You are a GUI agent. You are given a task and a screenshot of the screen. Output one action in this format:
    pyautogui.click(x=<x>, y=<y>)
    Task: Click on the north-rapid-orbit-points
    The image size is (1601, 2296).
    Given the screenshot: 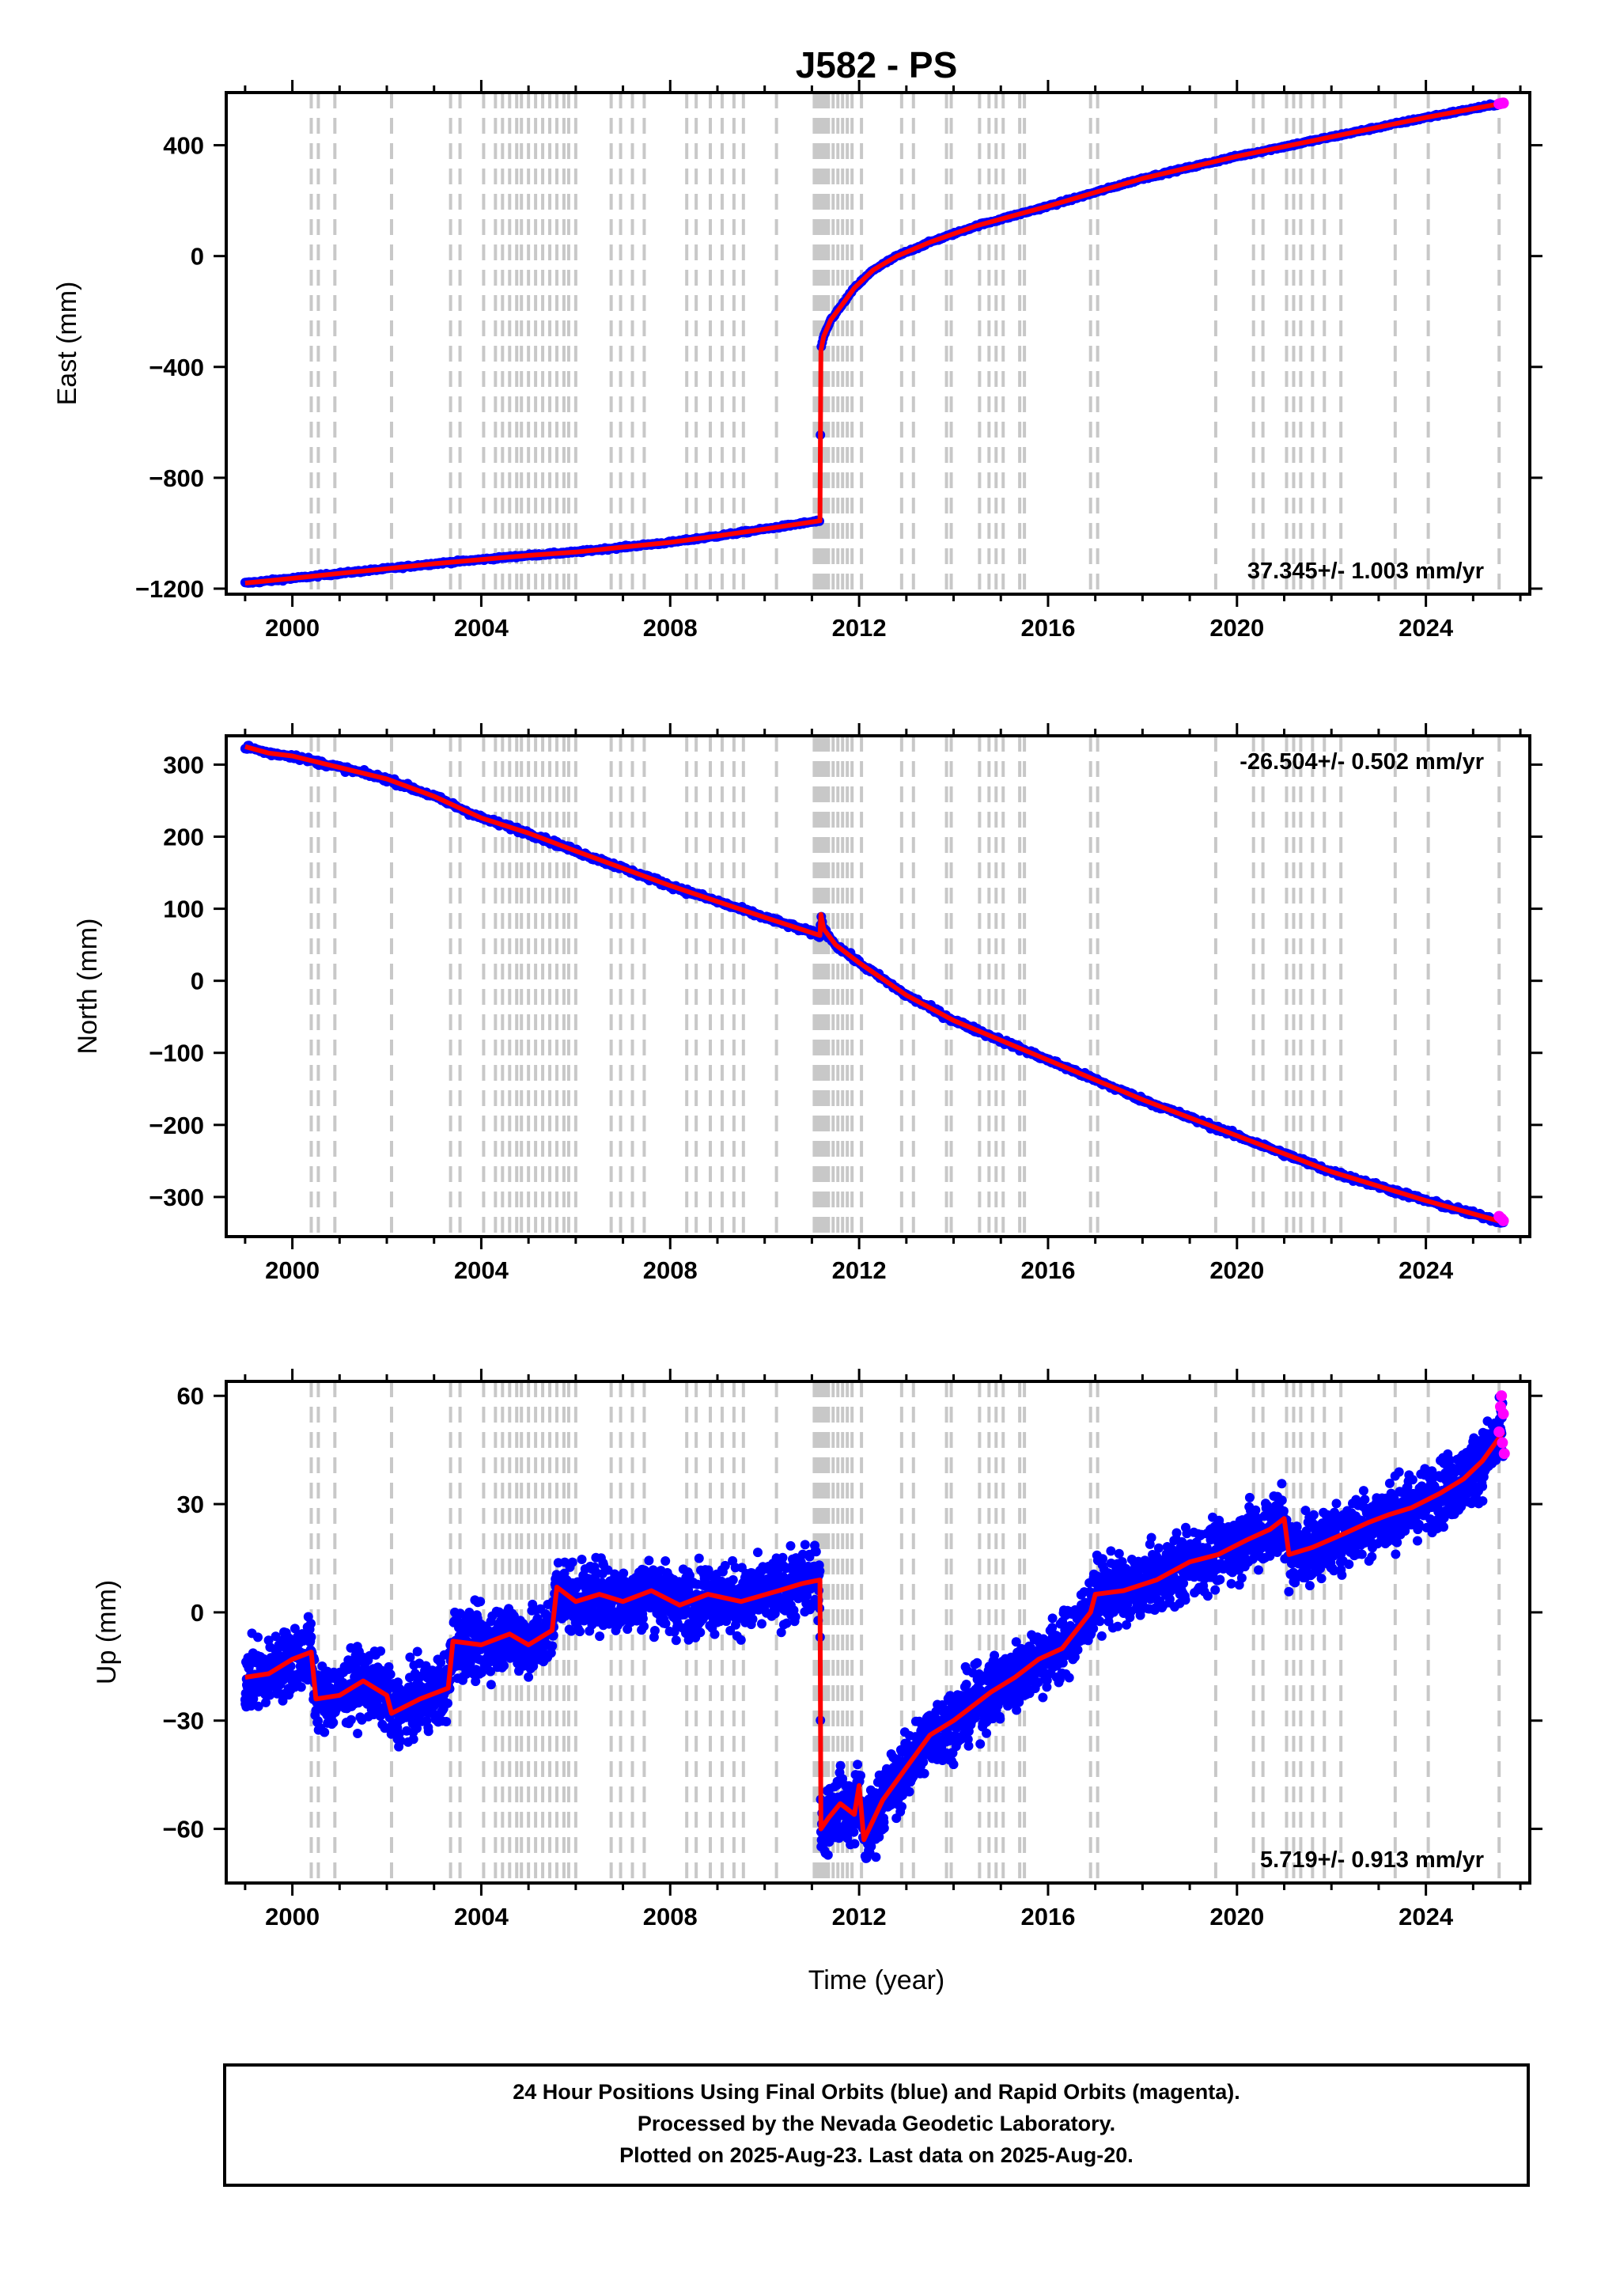 What is the action you would take?
    pyautogui.click(x=1501, y=1218)
    